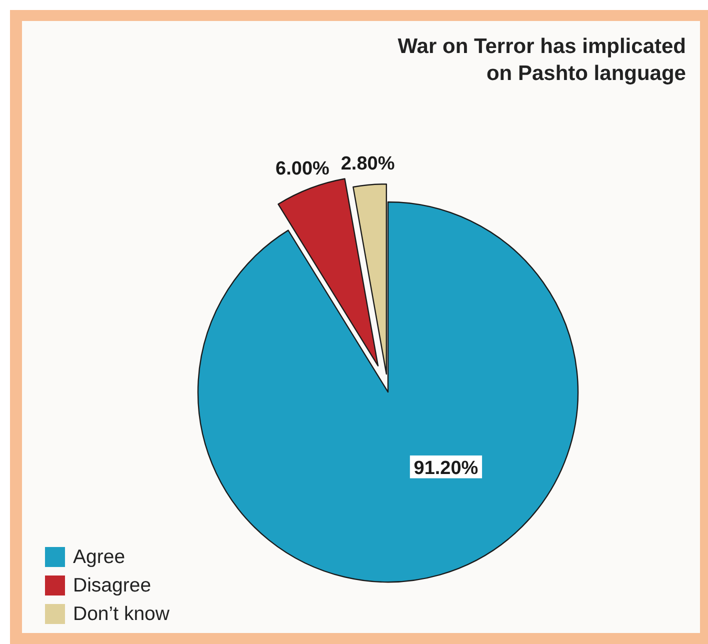  Describe the element at coordinates (367, 164) in the screenshot. I see `data-label: 2.80%` at that location.